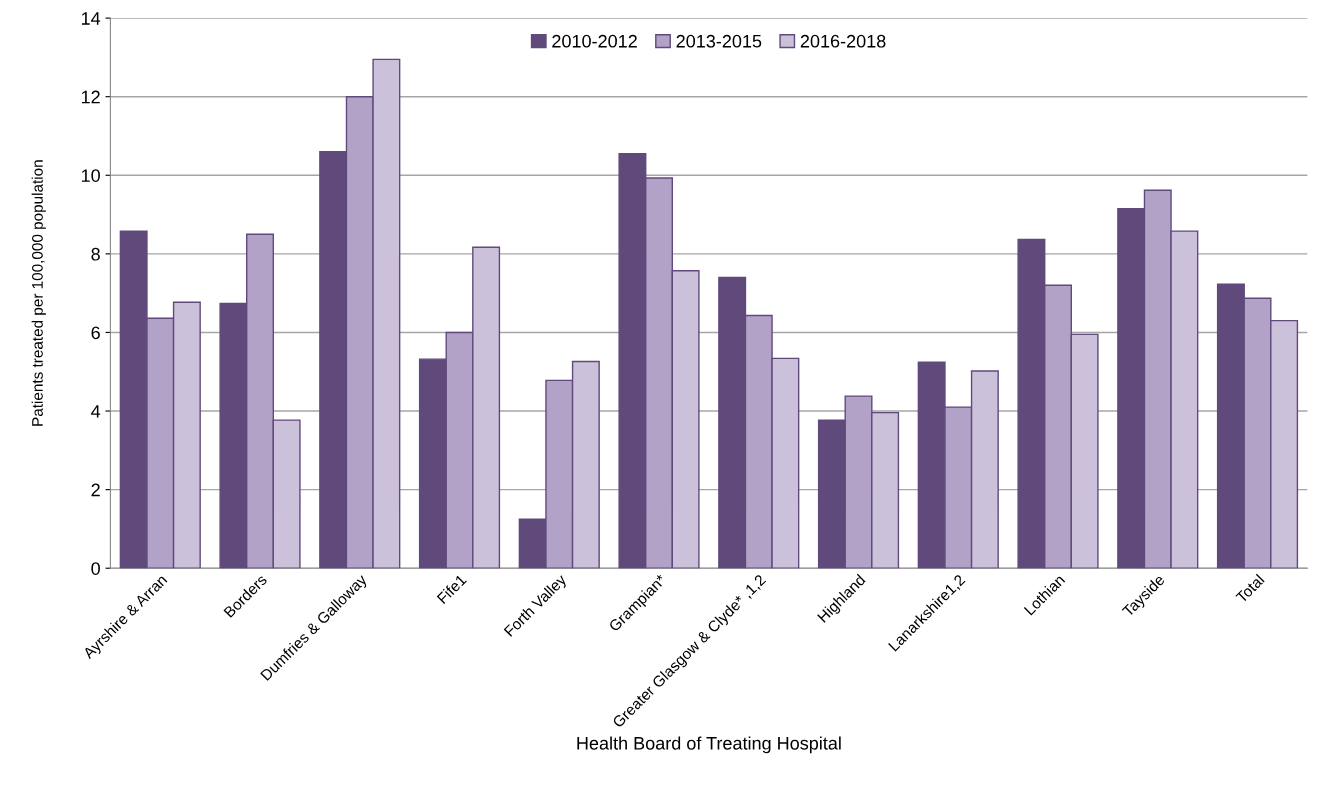 The width and height of the screenshot is (1330, 787). What do you see at coordinates (843, 41) in the screenshot?
I see `legend-label: 2016-2018` at bounding box center [843, 41].